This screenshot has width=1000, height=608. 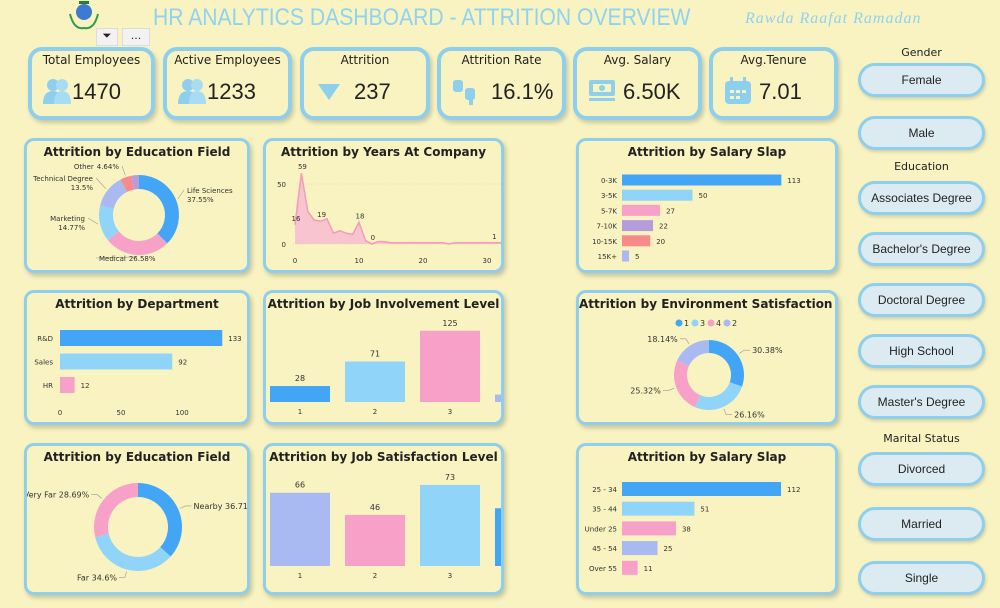 I want to click on data-label: 66, so click(x=300, y=485).